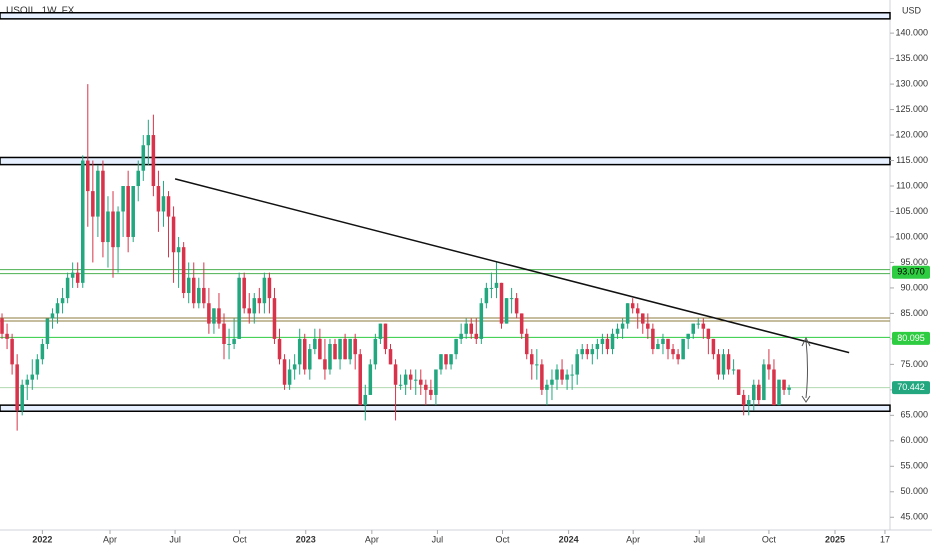 The image size is (932, 550). Describe the element at coordinates (911, 109) in the screenshot. I see `y-tick-label: 125.000` at that location.